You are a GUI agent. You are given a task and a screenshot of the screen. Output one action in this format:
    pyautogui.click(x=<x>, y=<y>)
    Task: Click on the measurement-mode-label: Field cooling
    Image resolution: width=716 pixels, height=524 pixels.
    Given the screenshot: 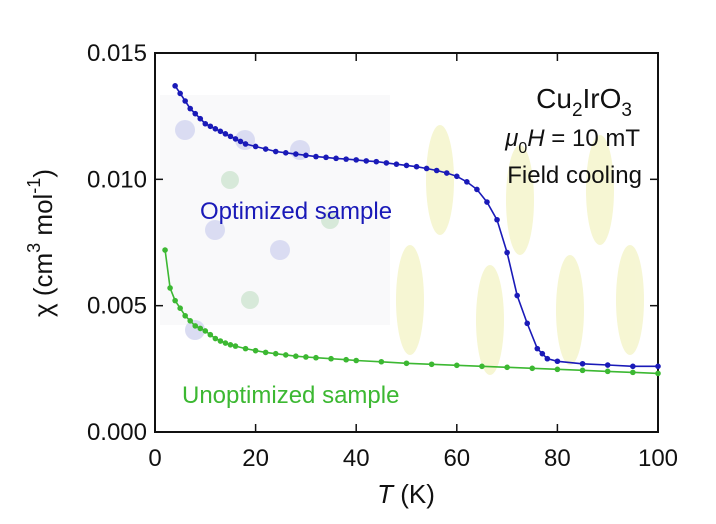 What is the action you would take?
    pyautogui.click(x=574, y=175)
    